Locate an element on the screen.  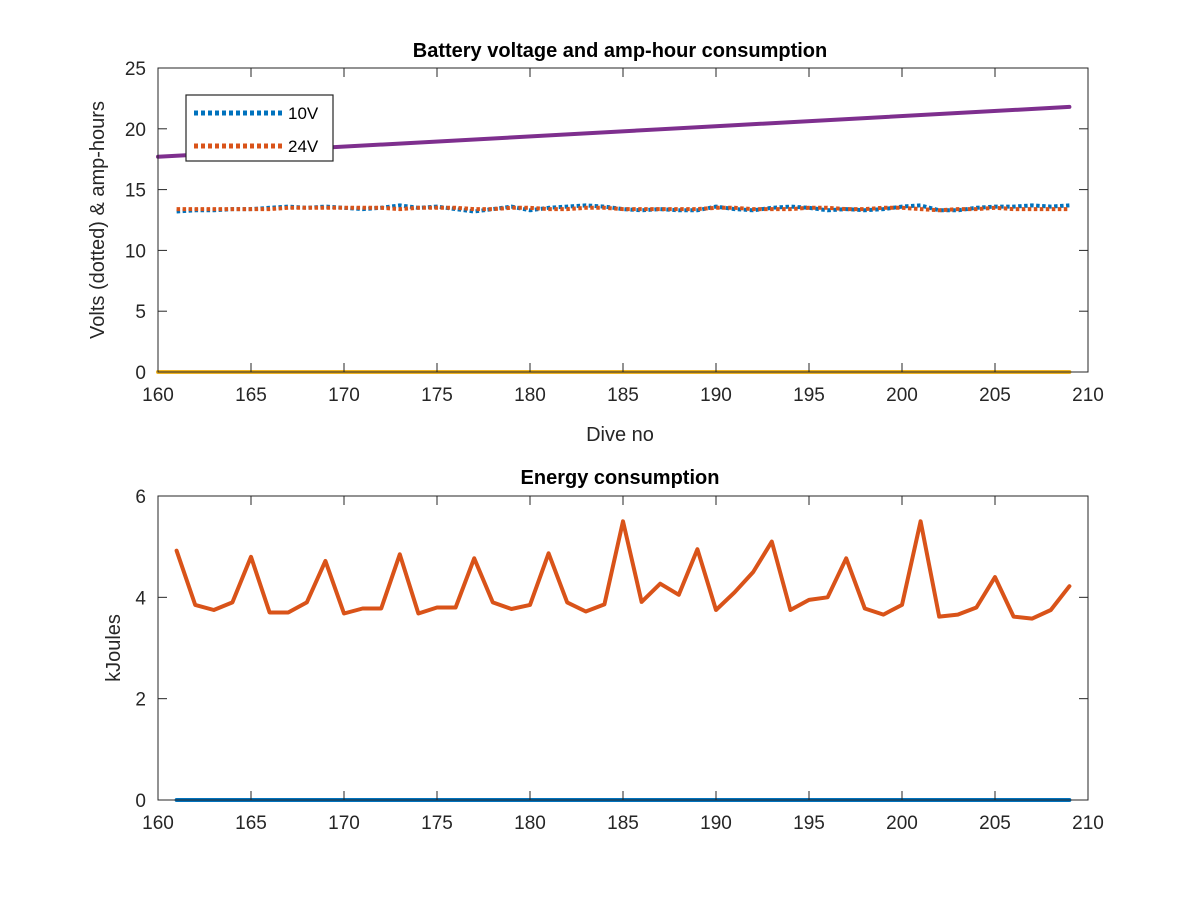
y-tick-label: 15 is located at coordinates (135, 191).